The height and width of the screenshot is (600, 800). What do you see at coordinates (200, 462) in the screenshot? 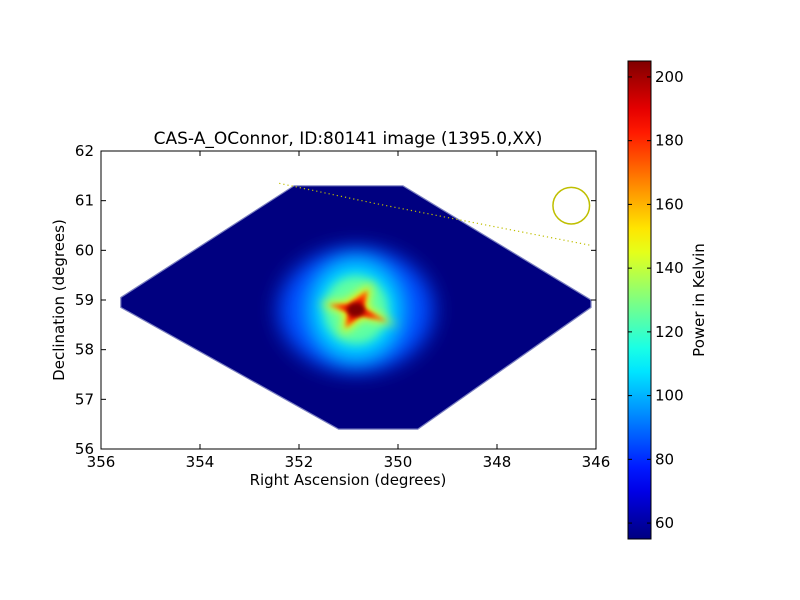
I see `x-tick-label: 354` at bounding box center [200, 462].